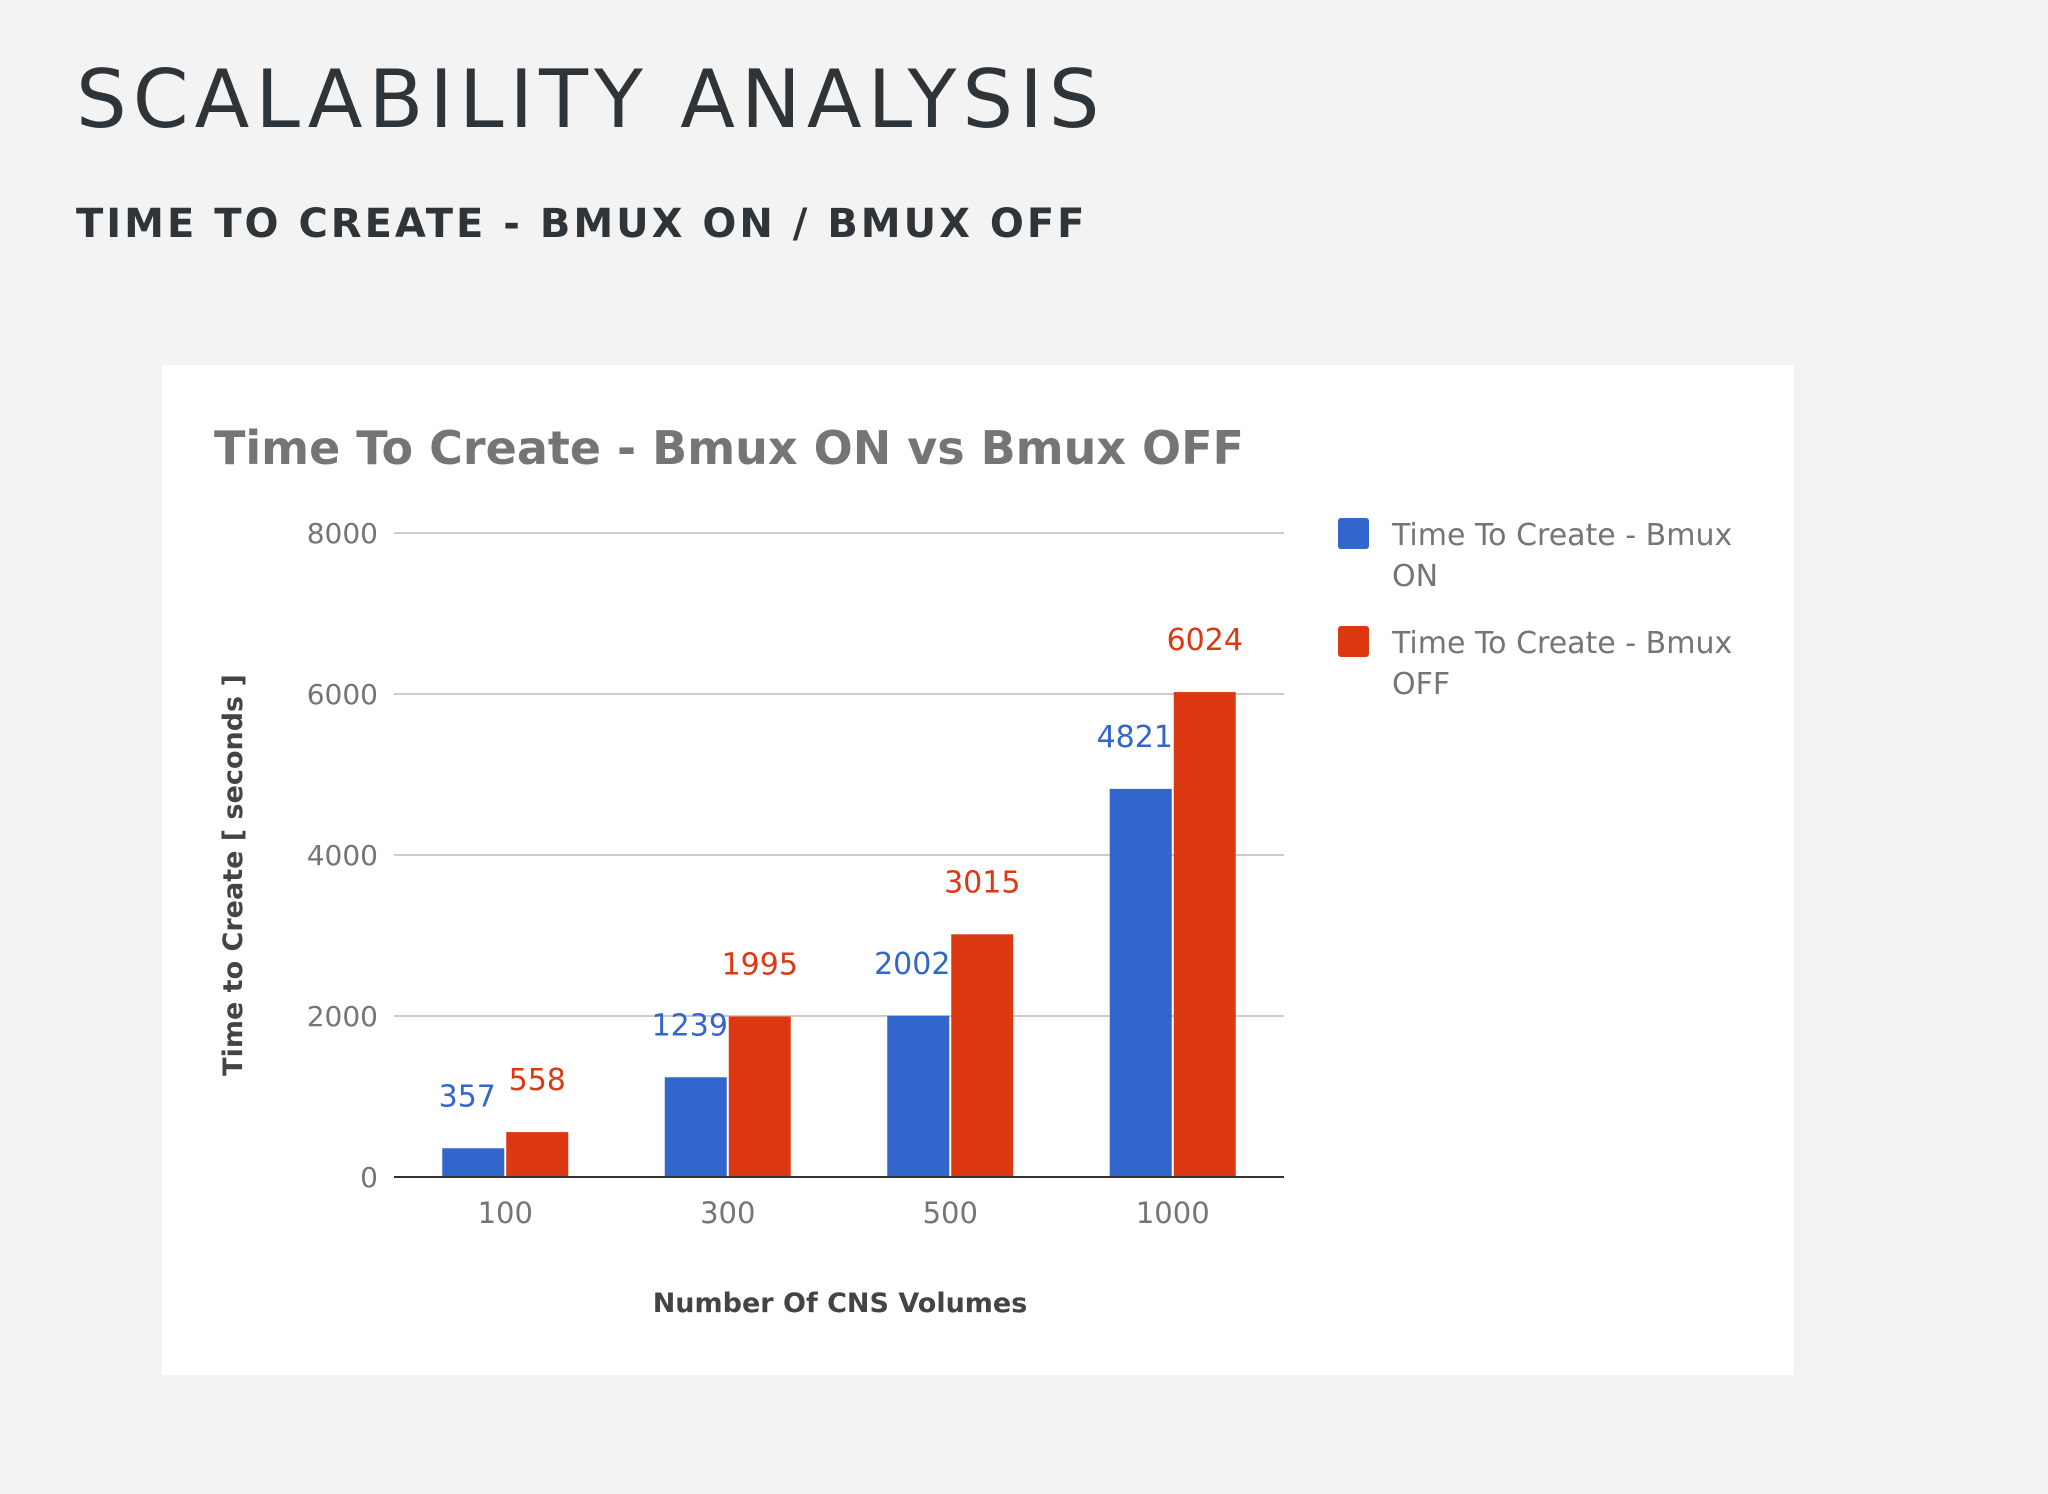  I want to click on x-axis-title: Number Of CNS Volumes, so click(840, 1303).